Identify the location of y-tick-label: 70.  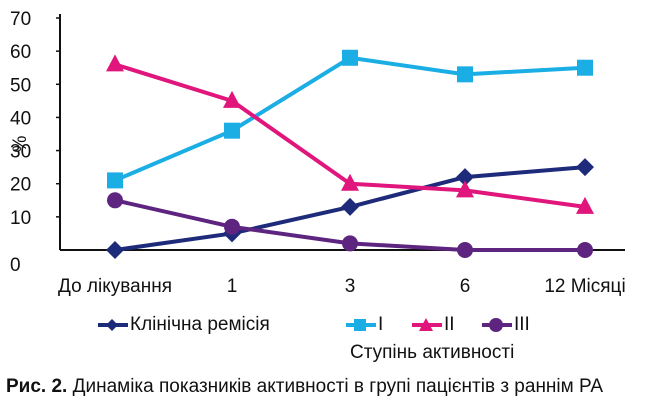
(20, 19).